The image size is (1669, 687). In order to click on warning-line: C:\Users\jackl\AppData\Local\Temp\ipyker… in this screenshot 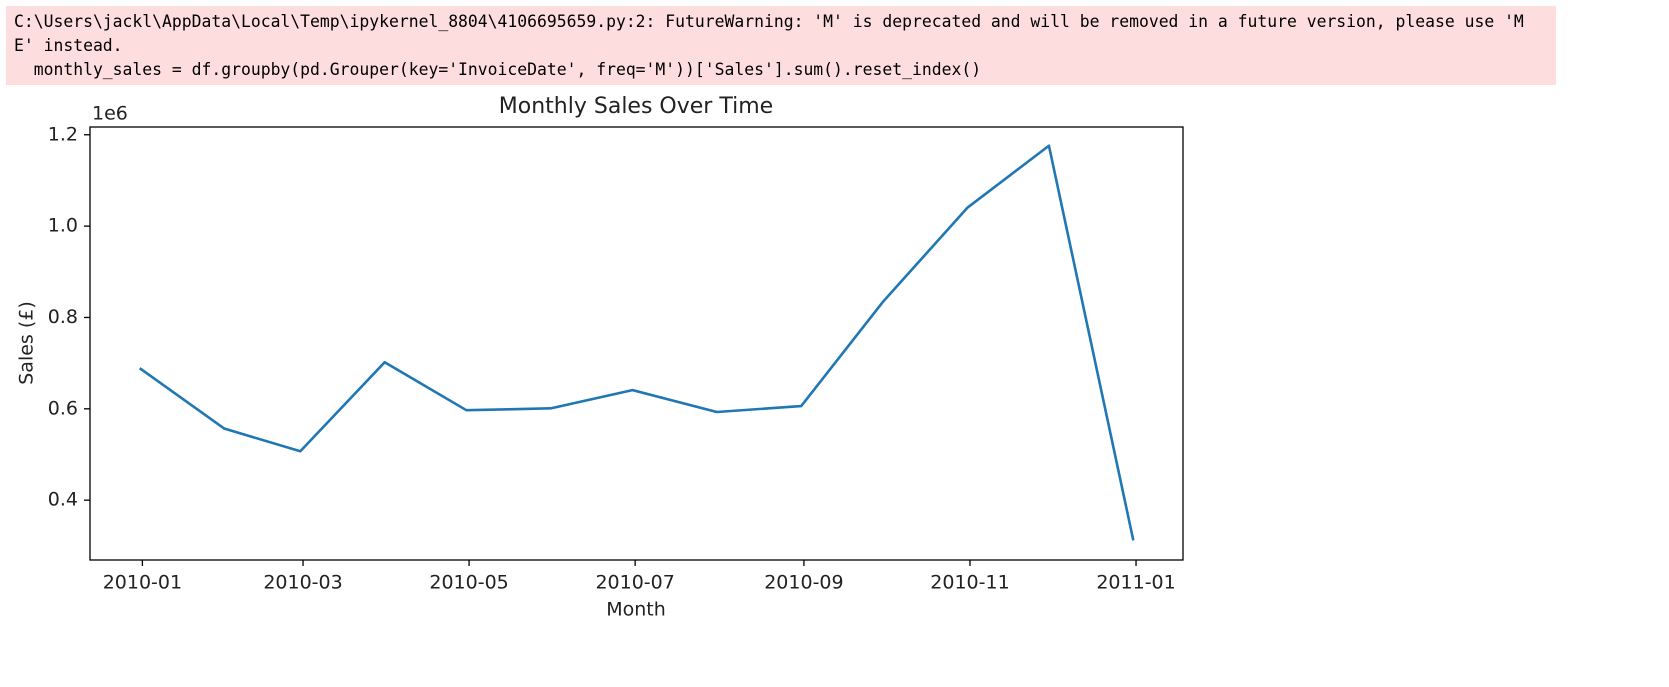, I will do `click(769, 21)`.